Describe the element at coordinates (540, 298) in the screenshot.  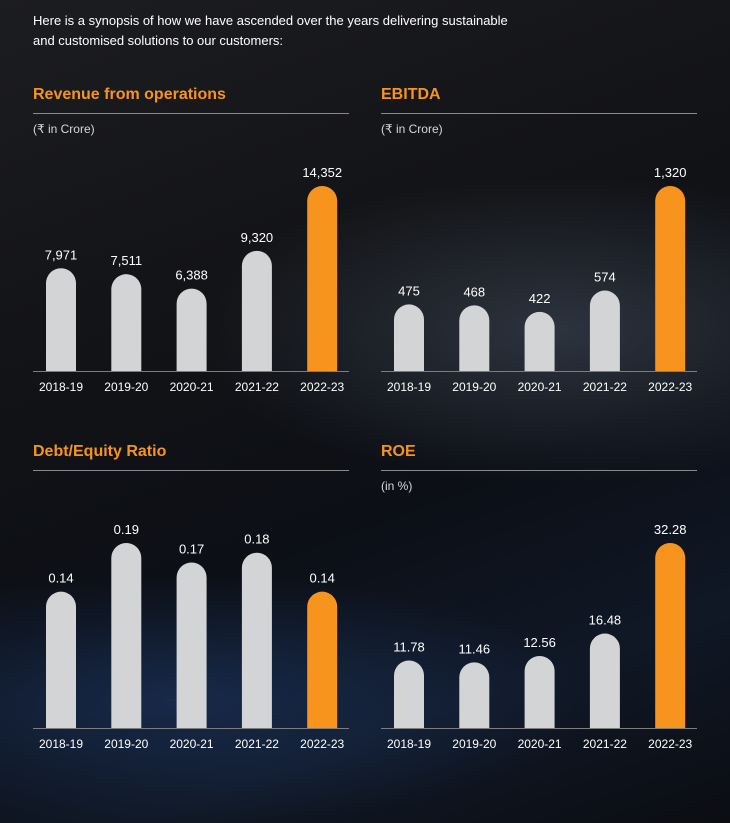
I see `data-label: 422` at that location.